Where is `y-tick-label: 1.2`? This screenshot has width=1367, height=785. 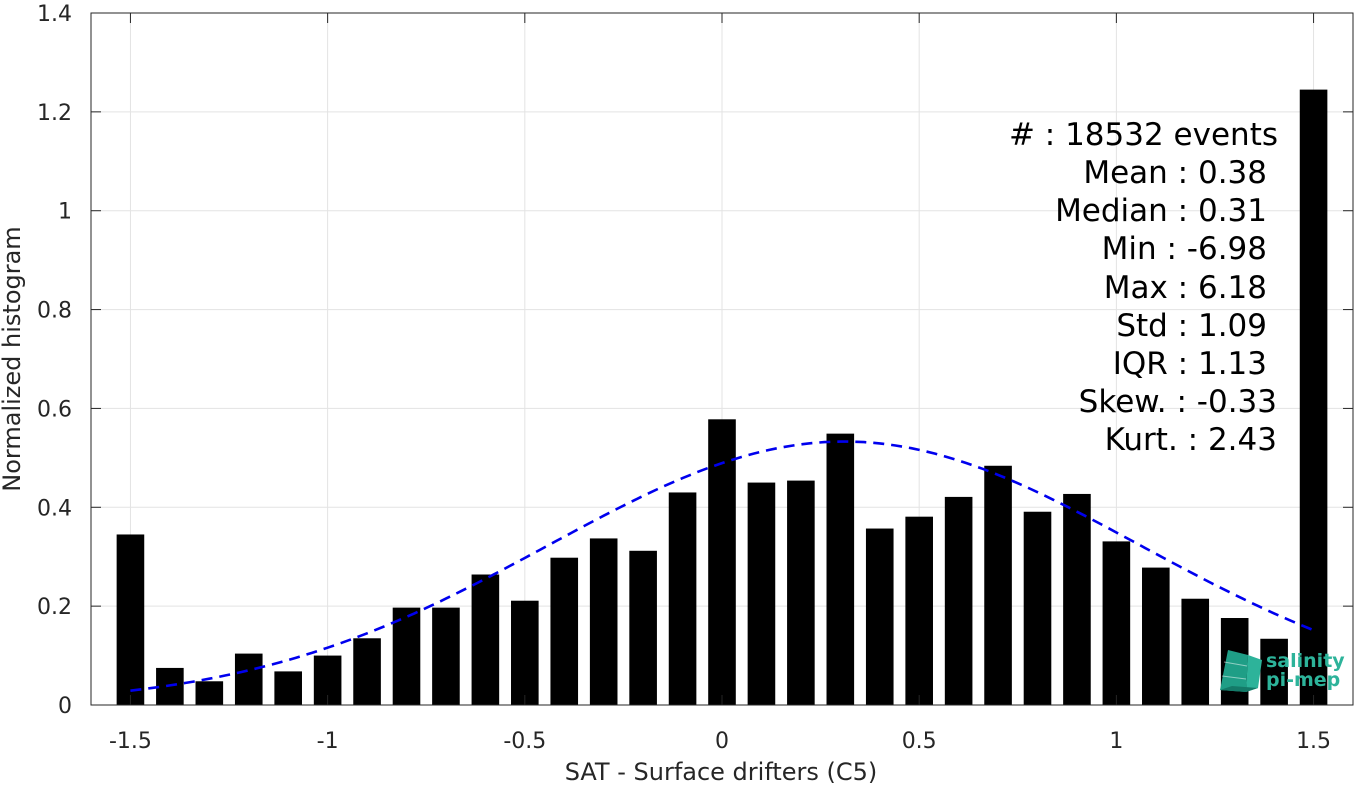
y-tick-label: 1.2 is located at coordinates (54, 113).